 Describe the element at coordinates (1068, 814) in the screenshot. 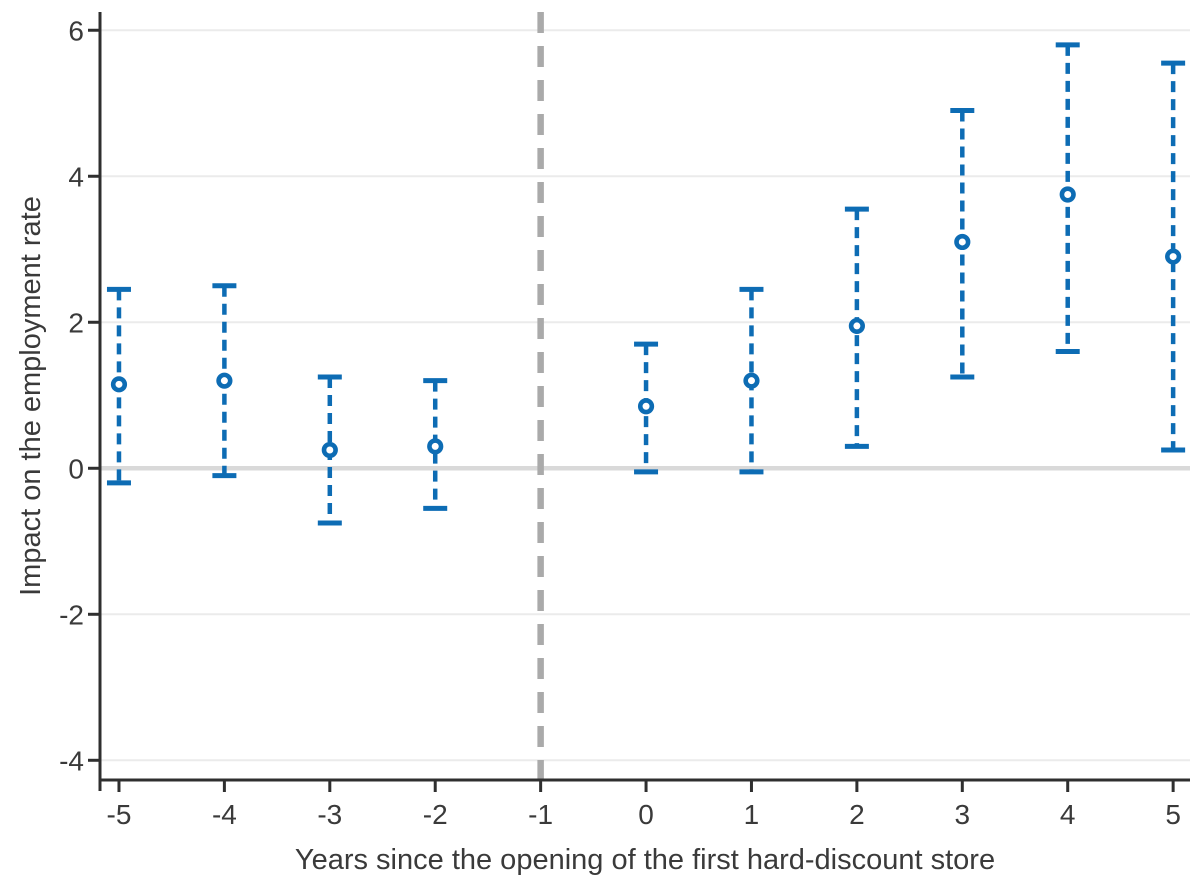

I see `x-tick-label: 4` at that location.